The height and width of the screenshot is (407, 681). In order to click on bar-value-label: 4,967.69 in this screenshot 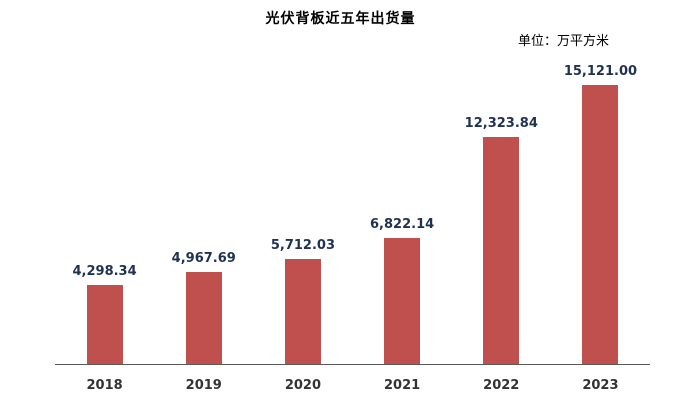, I will do `click(203, 258)`.